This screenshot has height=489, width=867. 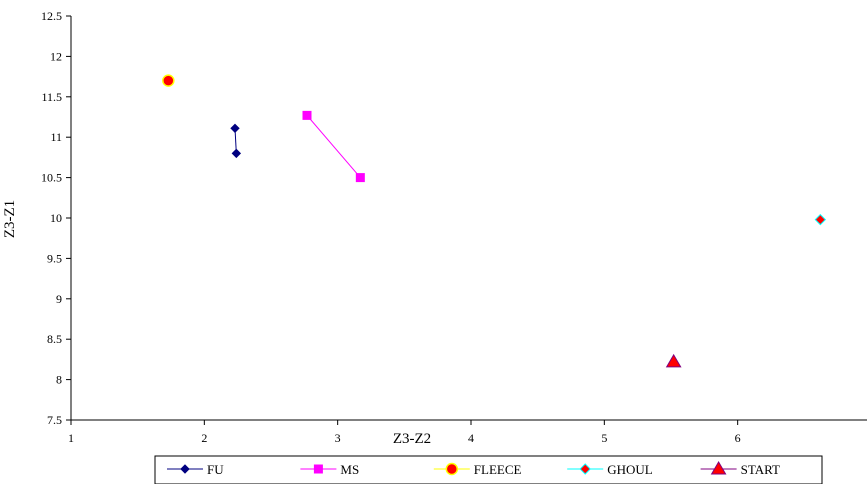 I want to click on legend: FU MS FLEECE GHOUL START, so click(x=488, y=470).